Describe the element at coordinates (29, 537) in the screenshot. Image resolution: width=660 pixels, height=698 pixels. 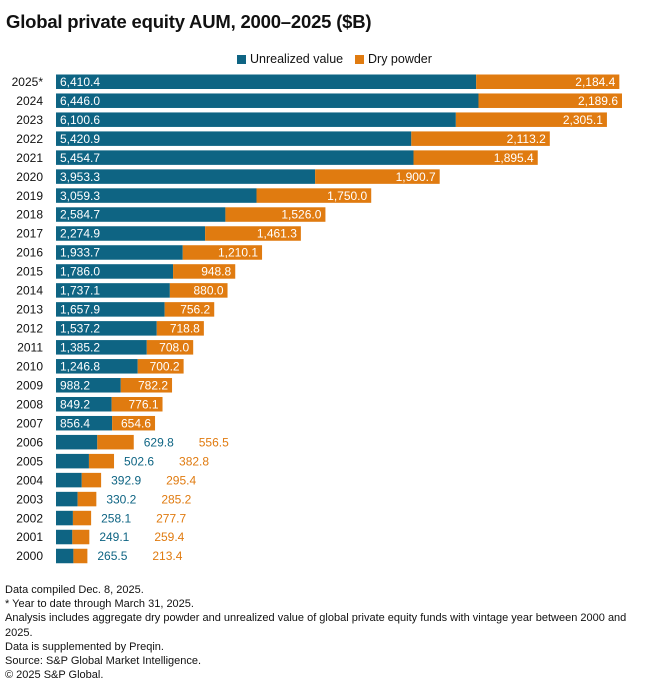
I see `category-label: 2001` at that location.